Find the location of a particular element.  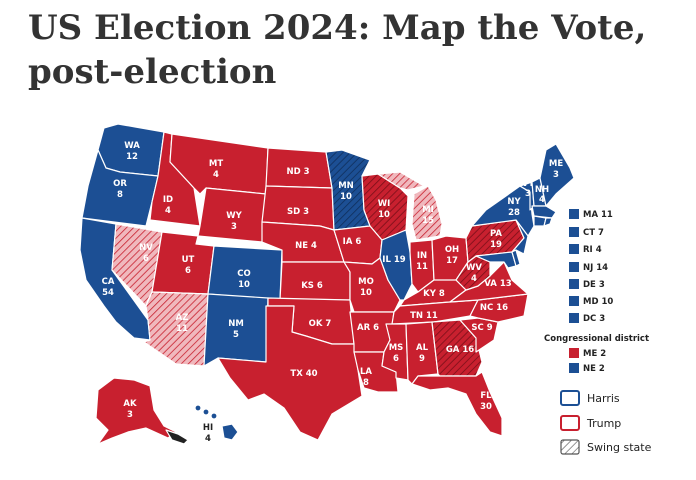

legend-harris-swatch is located at coordinates (570, 398).